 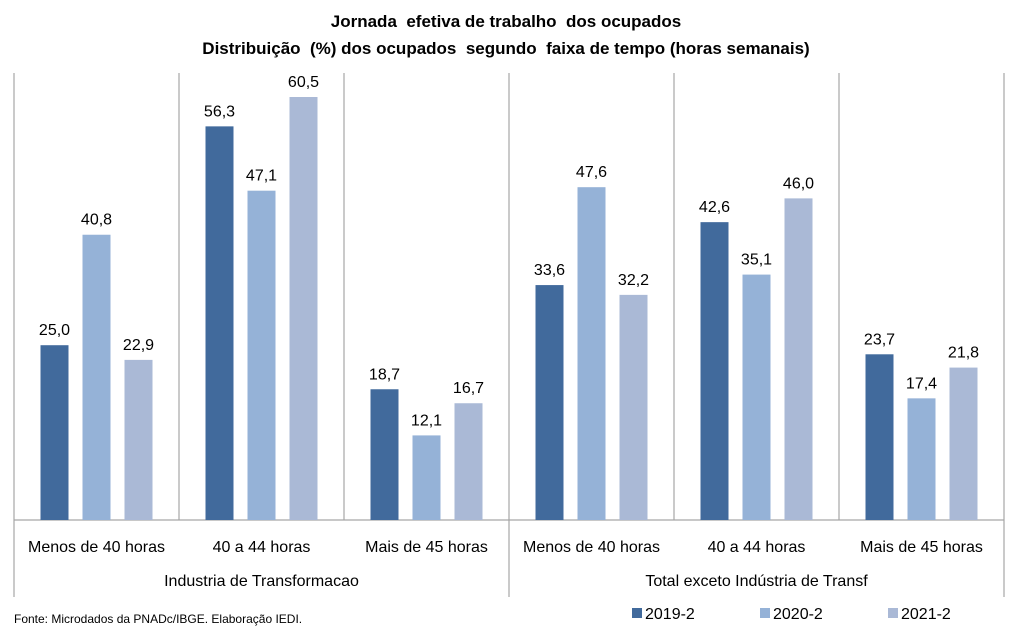 What do you see at coordinates (591, 172) in the screenshot?
I see `data-label: 47,6` at bounding box center [591, 172].